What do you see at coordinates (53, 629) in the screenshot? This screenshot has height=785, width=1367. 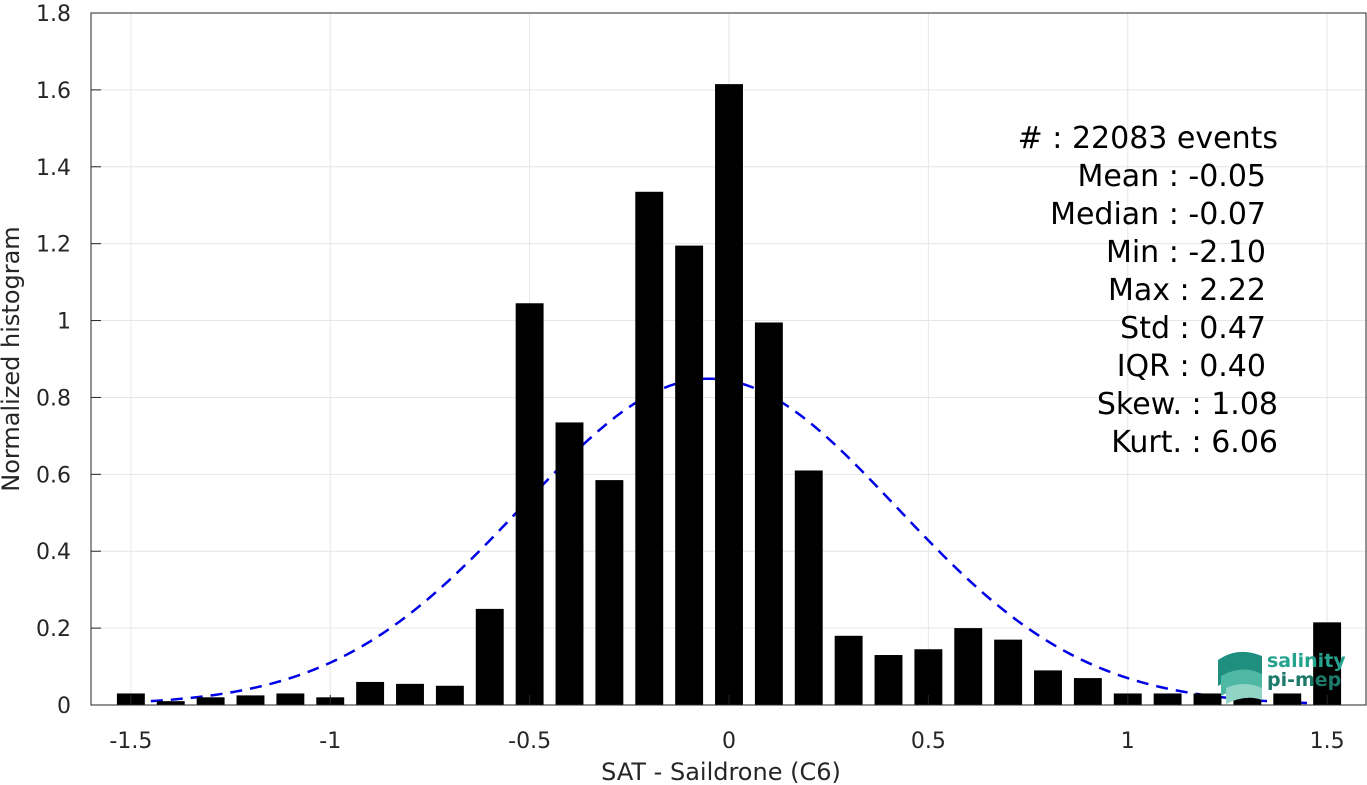 I see `y-tick-label: 0.2` at bounding box center [53, 629].